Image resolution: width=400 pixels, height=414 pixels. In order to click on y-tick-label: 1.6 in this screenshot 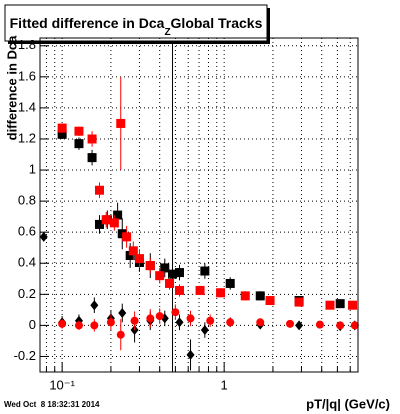, I will do `click(27, 75)`.